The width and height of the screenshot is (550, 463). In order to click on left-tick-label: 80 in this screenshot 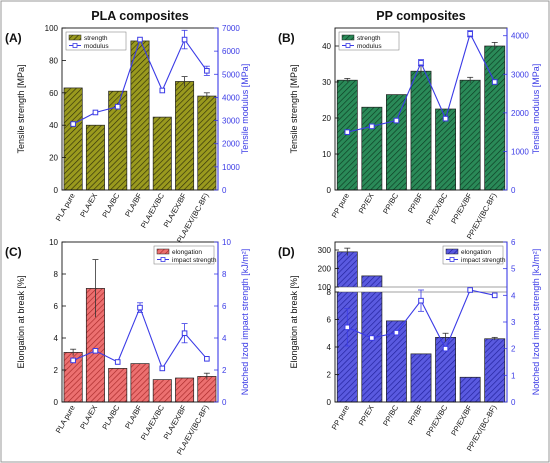, I will do `click(53, 60)`.